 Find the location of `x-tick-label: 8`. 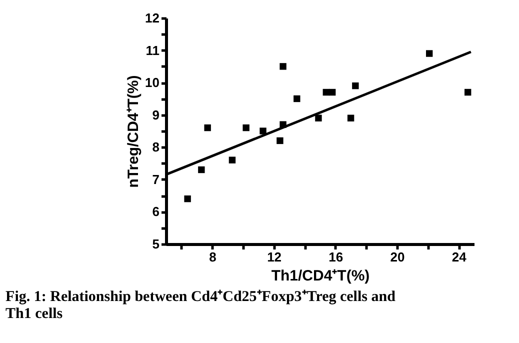

x-tick-label: 8 is located at coordinates (212, 257).